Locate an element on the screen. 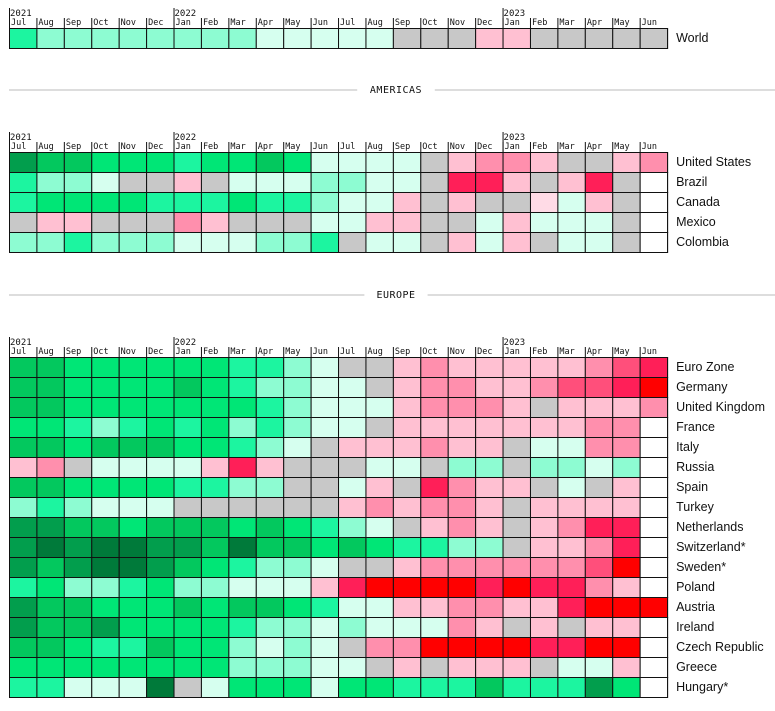  month-label: Jun is located at coordinates (649, 147).